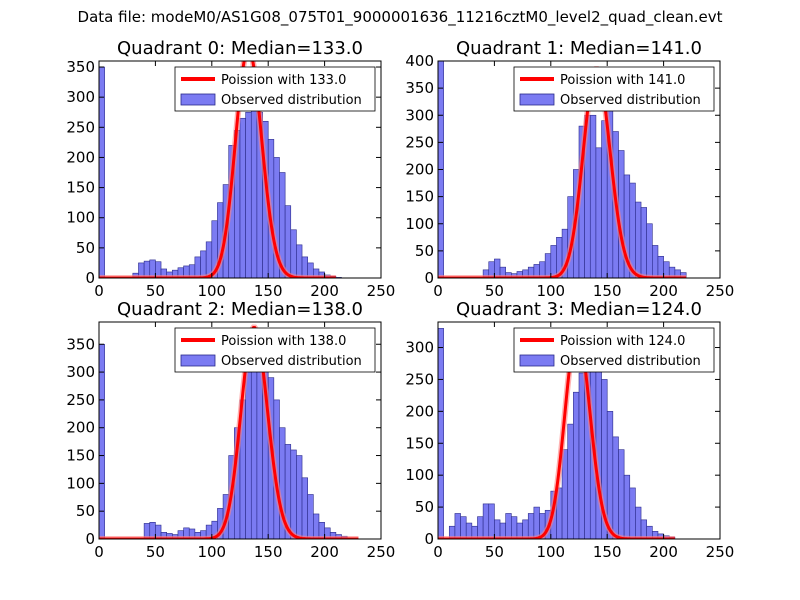 This screenshot has width=800, height=600. I want to click on legend-label-poisson: Poission with 124.0, so click(622, 341).